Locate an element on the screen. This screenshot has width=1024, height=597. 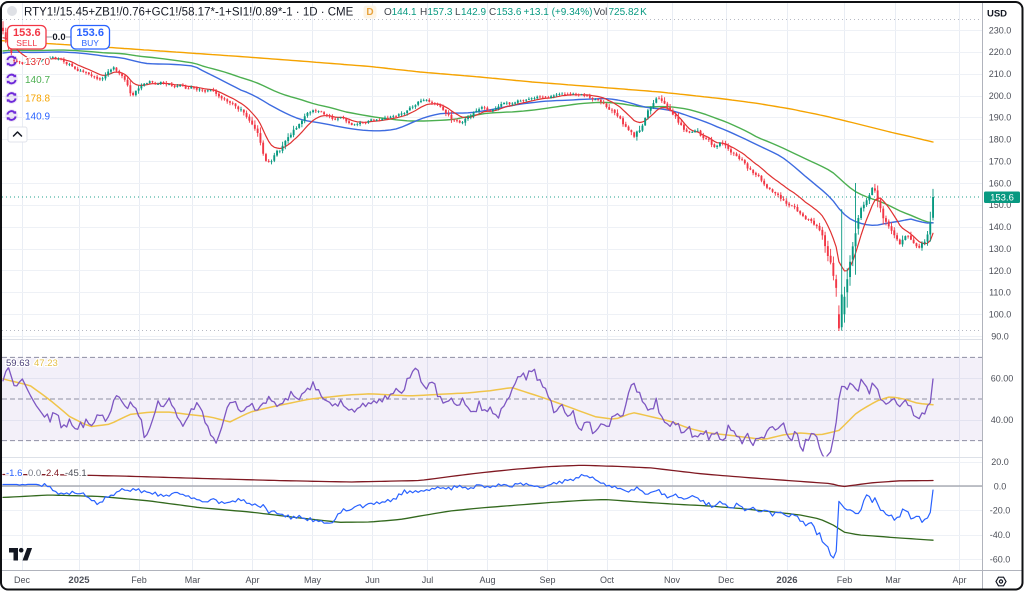
svg-text: 220.0 is located at coordinates (1000, 52).